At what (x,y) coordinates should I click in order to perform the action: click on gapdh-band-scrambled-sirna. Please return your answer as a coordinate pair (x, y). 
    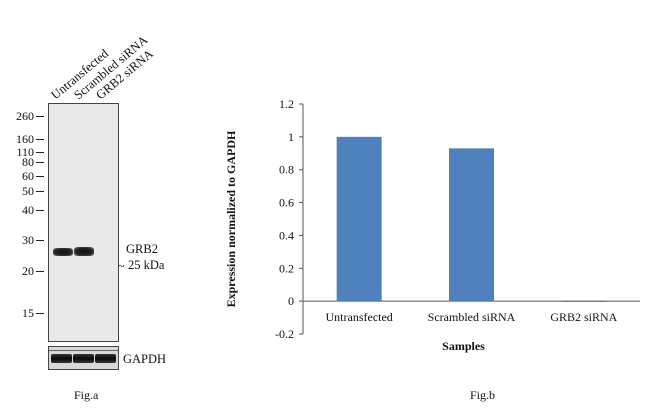
    Looking at the image, I should click on (83, 358).